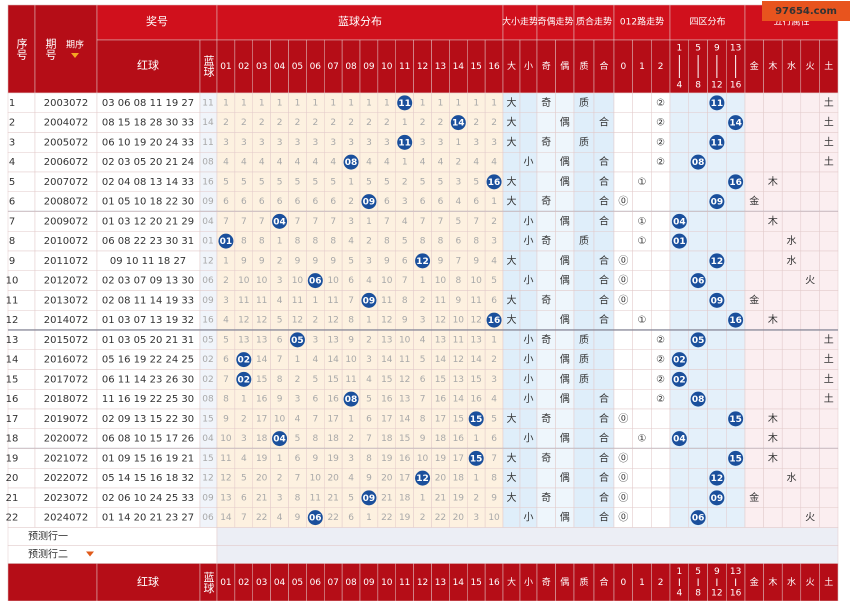 This screenshot has height=601, width=853. I want to click on seq: 12, so click(12, 320).